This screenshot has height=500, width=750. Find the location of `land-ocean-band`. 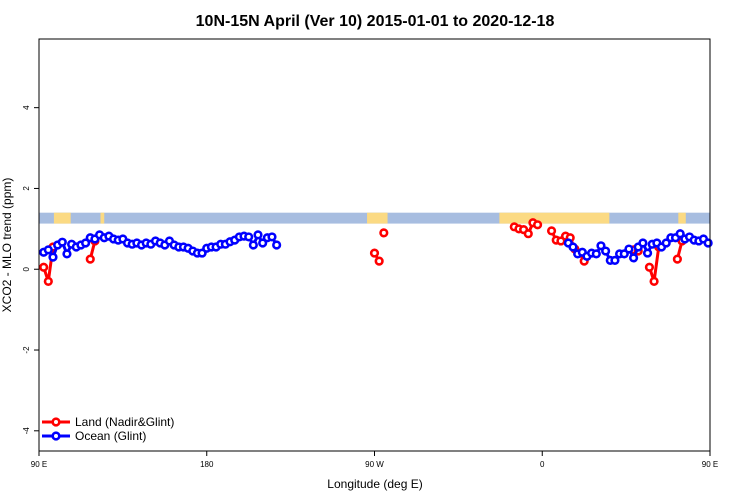

land-ocean-band is located at coordinates (374, 218).